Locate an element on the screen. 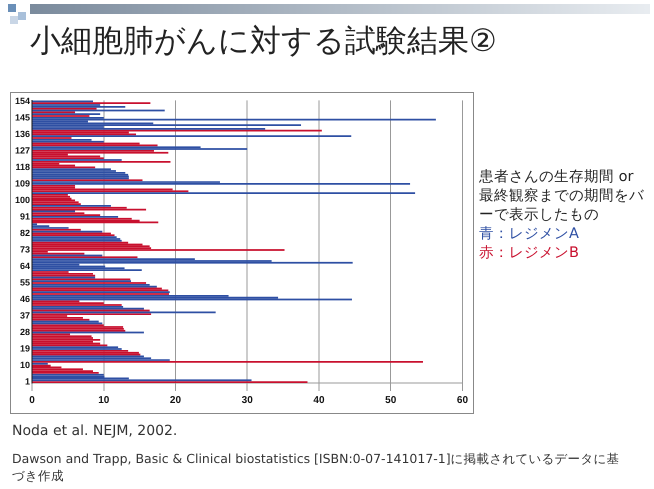 Image resolution: width=654 pixels, height=489 pixels. y-tick-label: 19 is located at coordinates (25, 349).